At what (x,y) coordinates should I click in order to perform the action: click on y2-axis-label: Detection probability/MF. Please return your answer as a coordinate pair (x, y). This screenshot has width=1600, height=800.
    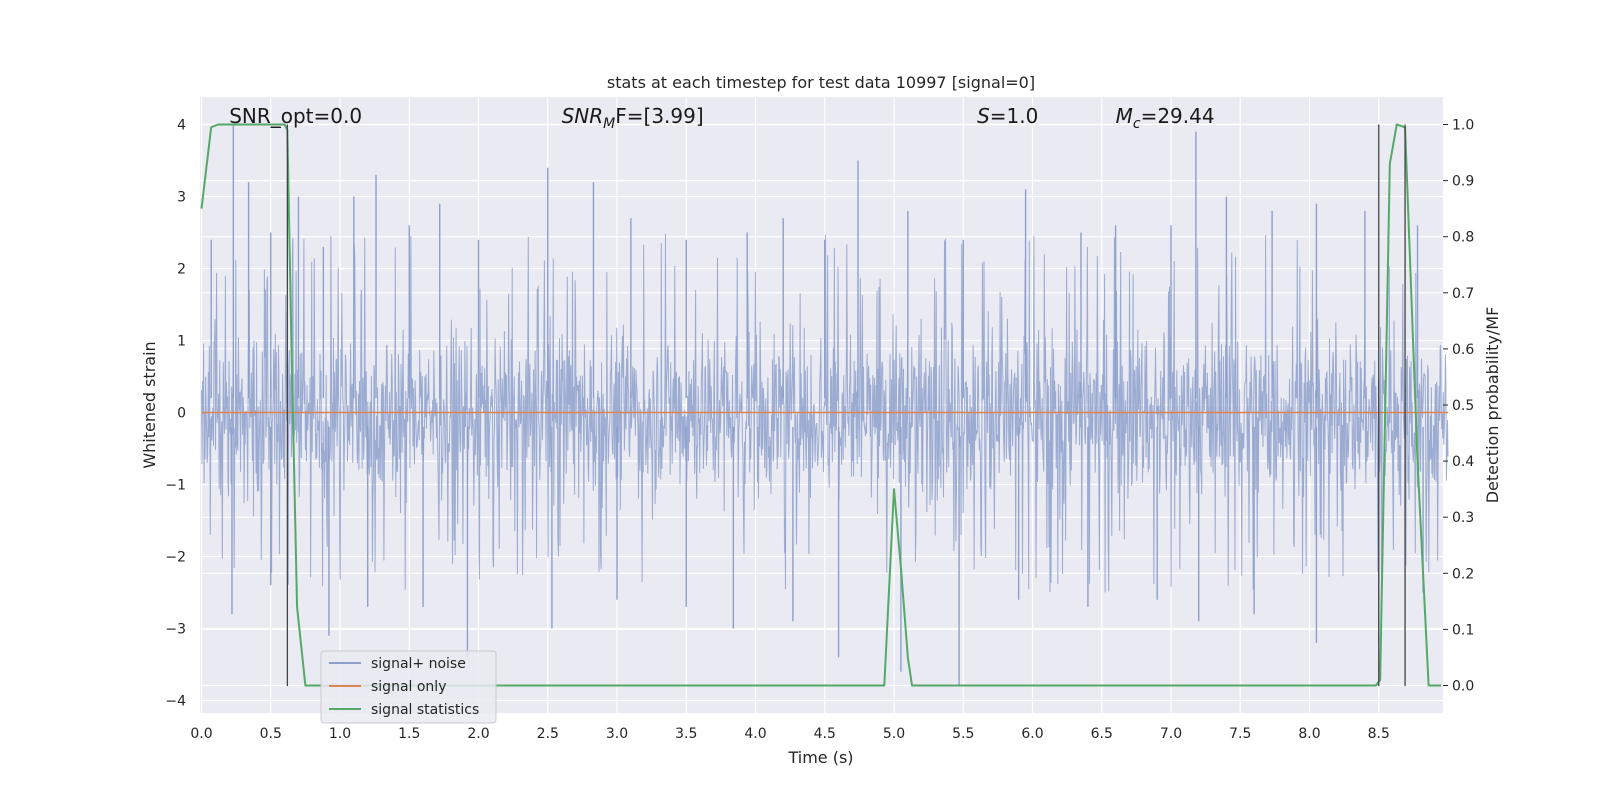
    Looking at the image, I should click on (1492, 405).